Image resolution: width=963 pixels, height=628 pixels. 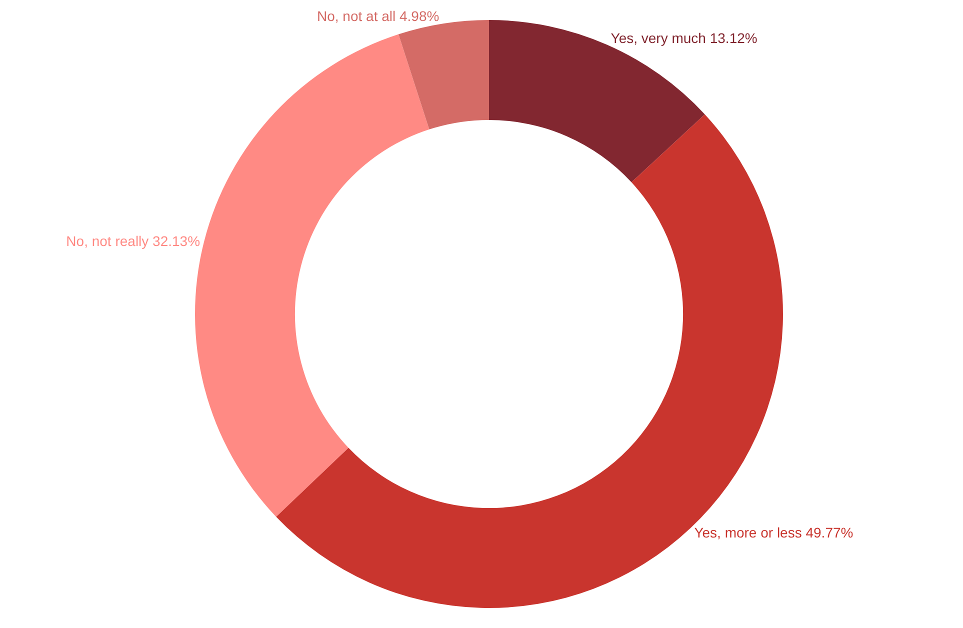 What do you see at coordinates (133, 241) in the screenshot?
I see `slice-label: No, not really 32.13%` at bounding box center [133, 241].